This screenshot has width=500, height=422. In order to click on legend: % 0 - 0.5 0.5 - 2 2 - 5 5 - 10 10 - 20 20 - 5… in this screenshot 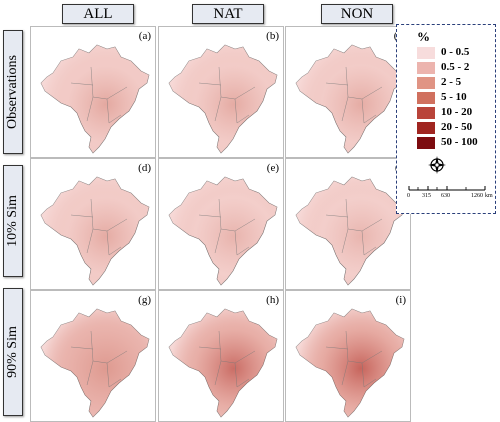, I will do `click(446, 119)`.